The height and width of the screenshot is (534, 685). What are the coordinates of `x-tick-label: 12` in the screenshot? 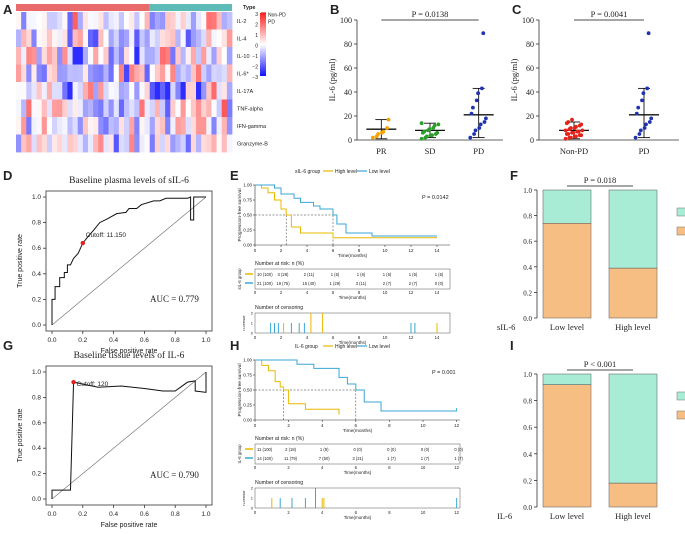 It's located at (457, 425).